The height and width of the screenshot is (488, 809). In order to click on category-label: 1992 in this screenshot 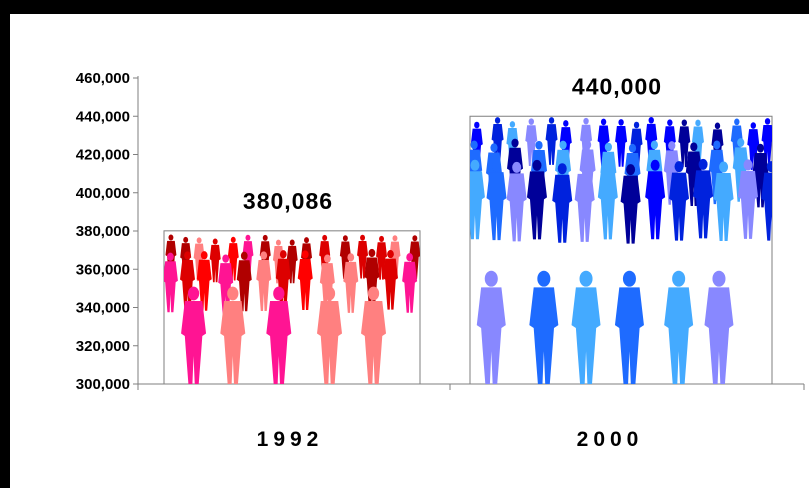, I will do `click(290, 439)`.